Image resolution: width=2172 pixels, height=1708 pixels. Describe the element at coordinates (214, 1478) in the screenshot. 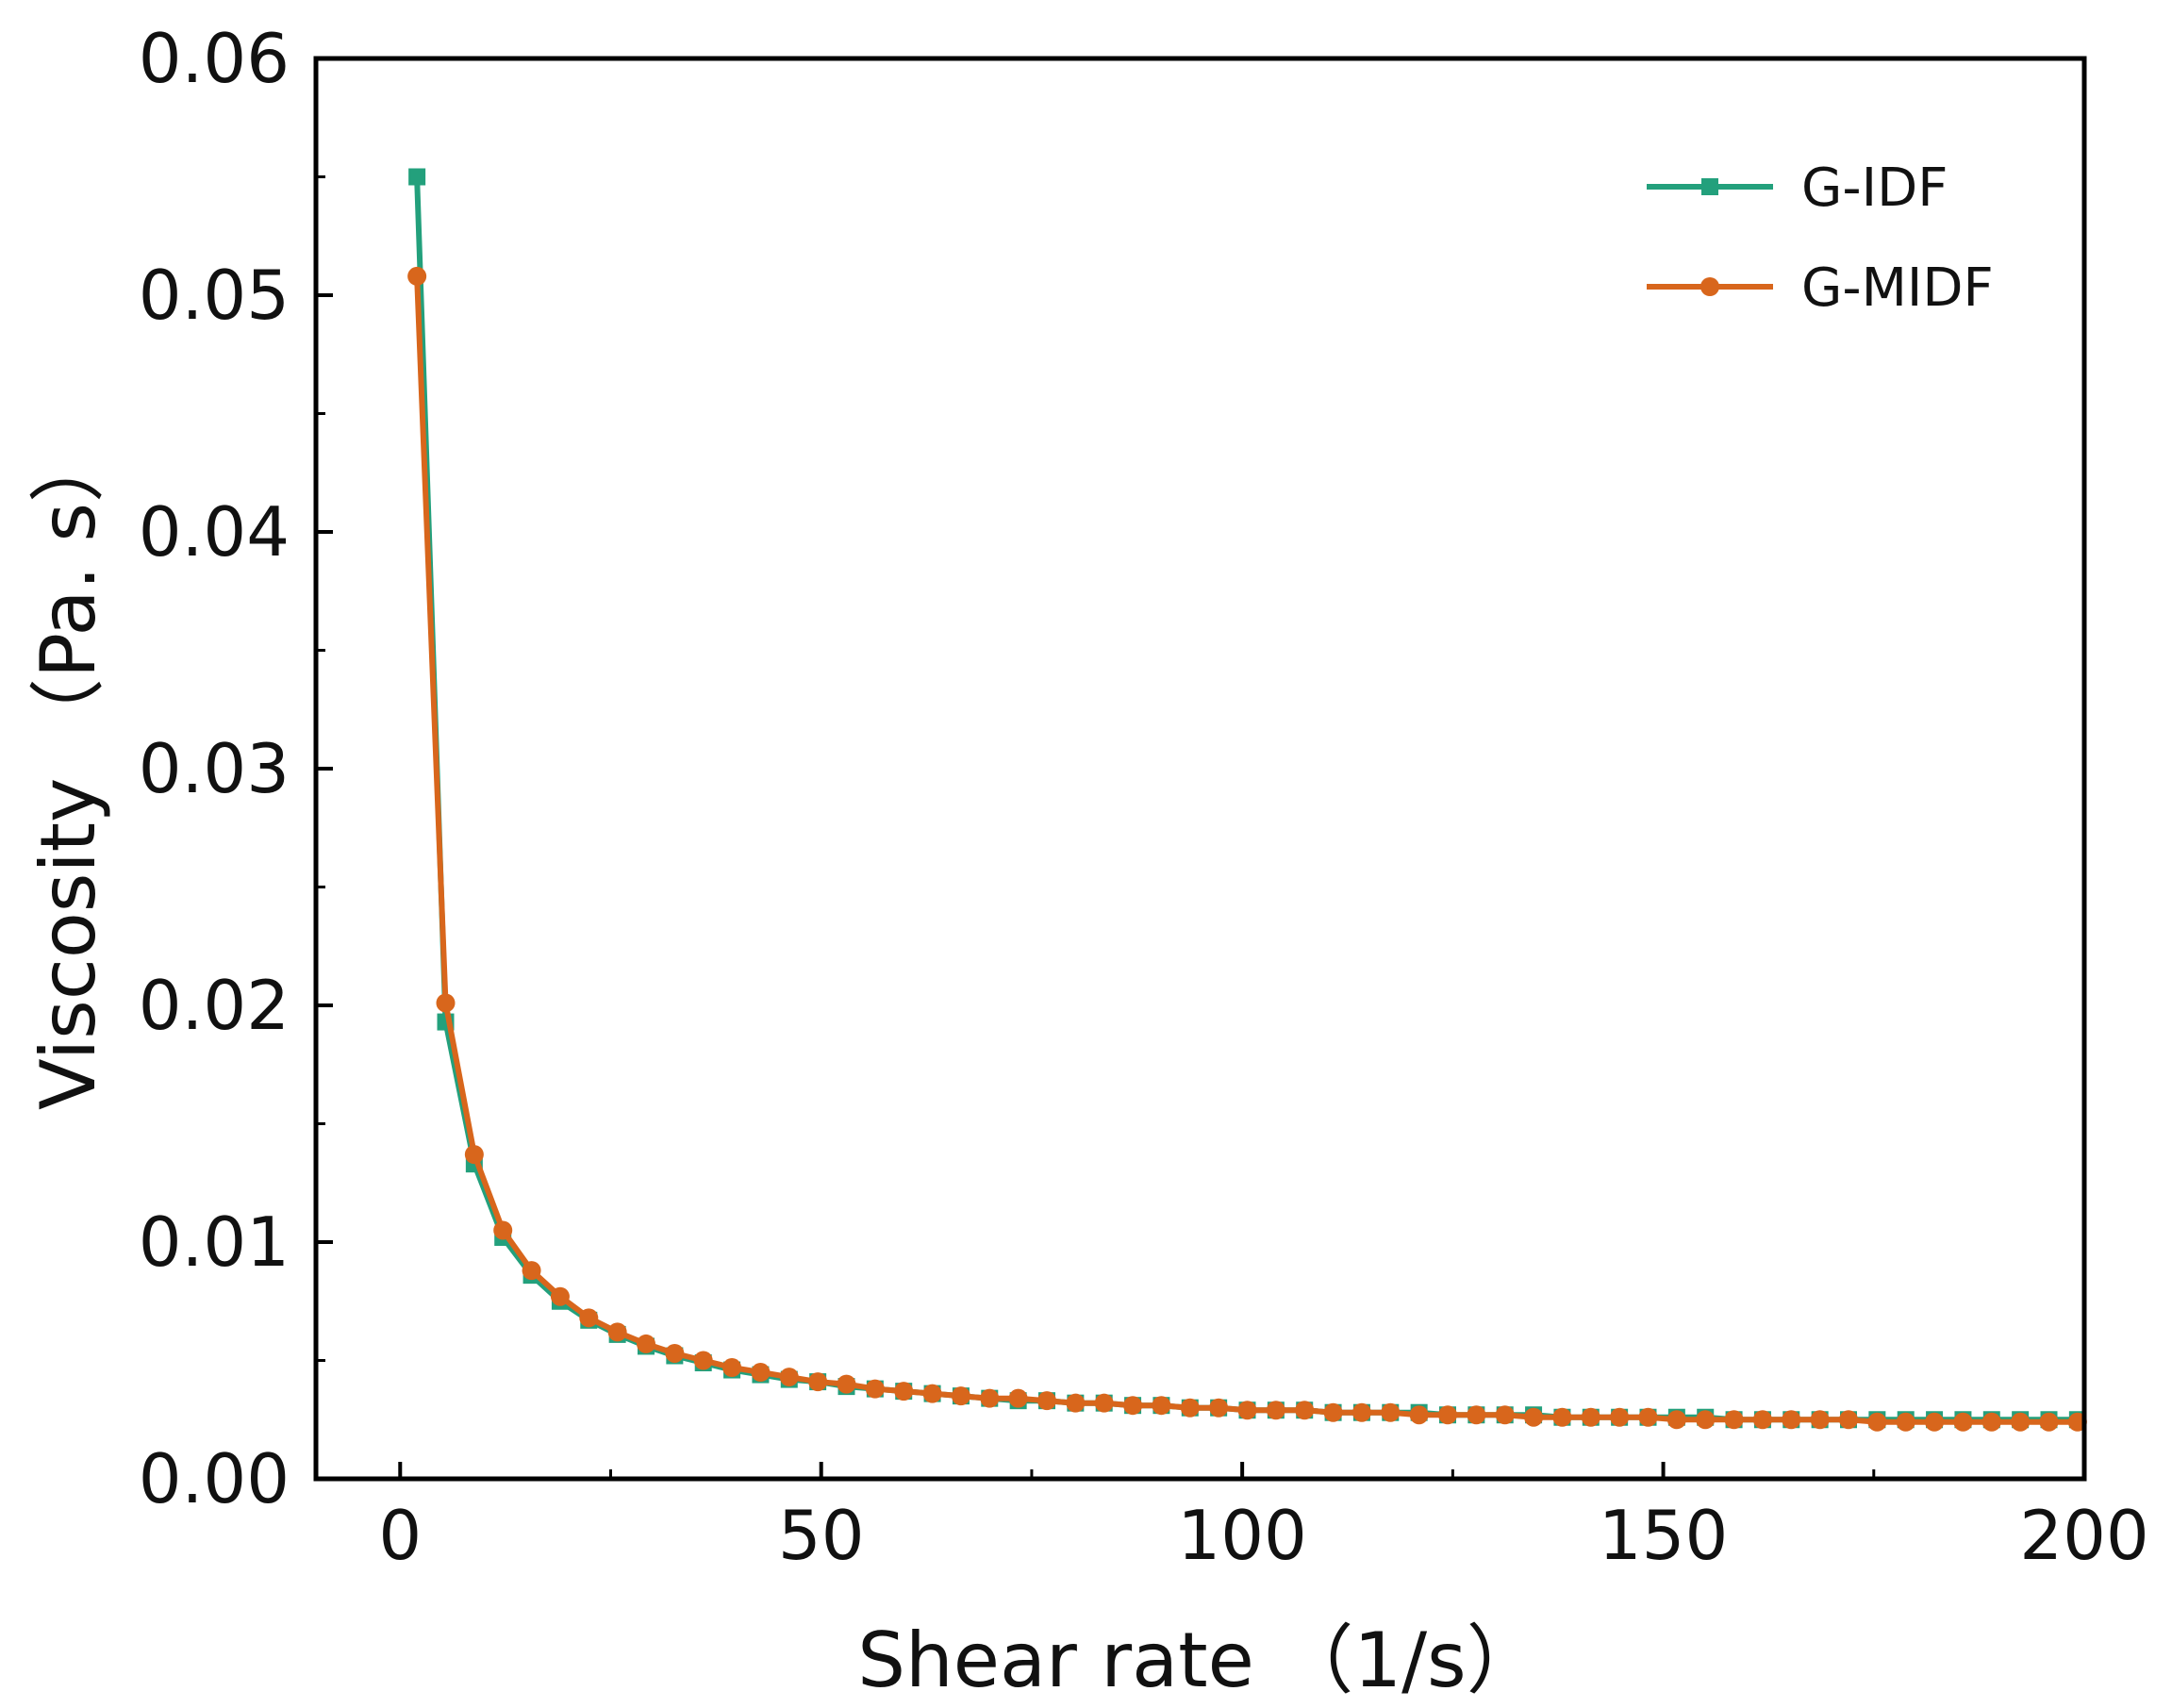

I see `y-tick-label: 0.00` at that location.